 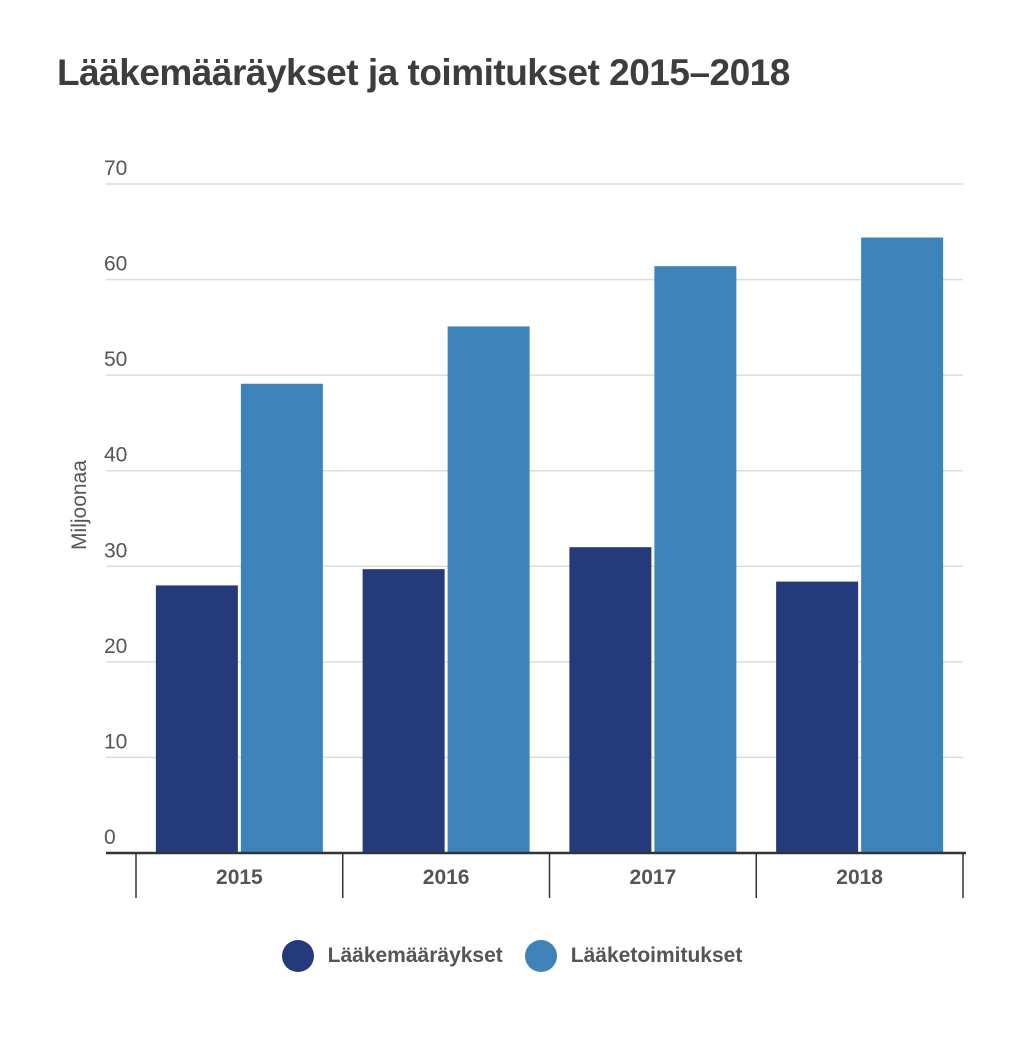 I want to click on x-tick-label: 2017, so click(x=653, y=877).